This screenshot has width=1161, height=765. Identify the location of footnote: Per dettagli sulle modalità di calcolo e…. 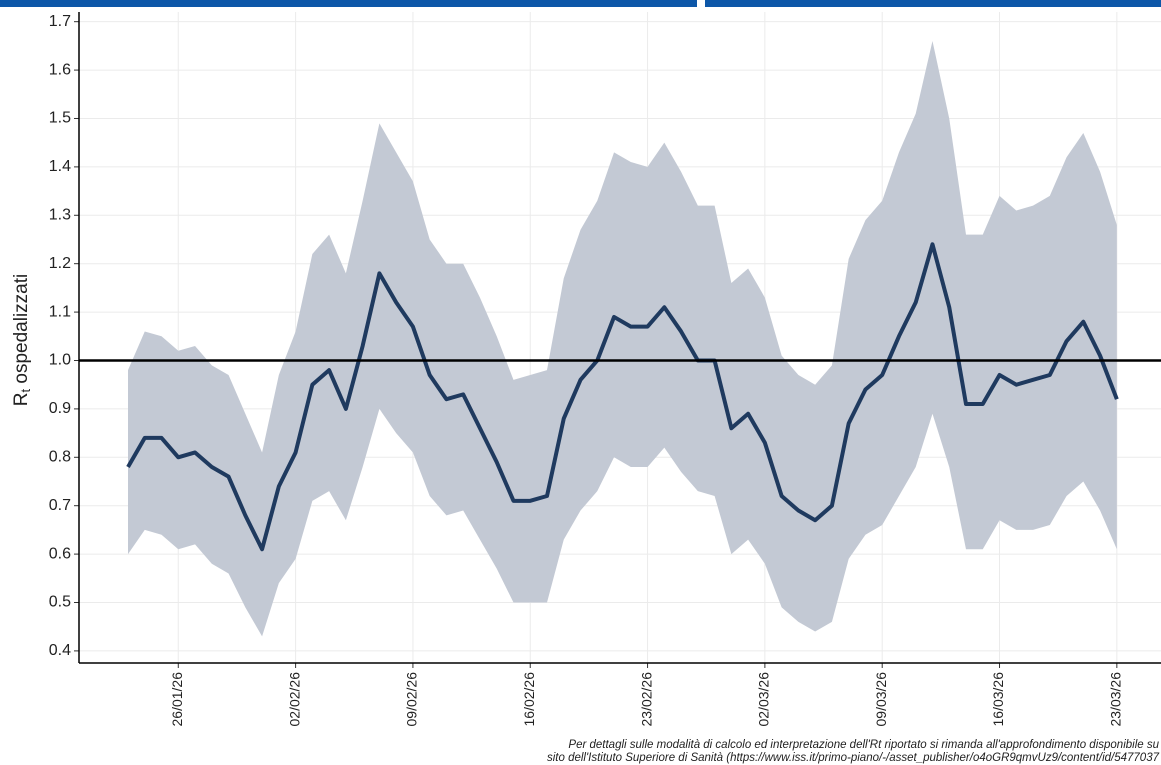
(863, 745).